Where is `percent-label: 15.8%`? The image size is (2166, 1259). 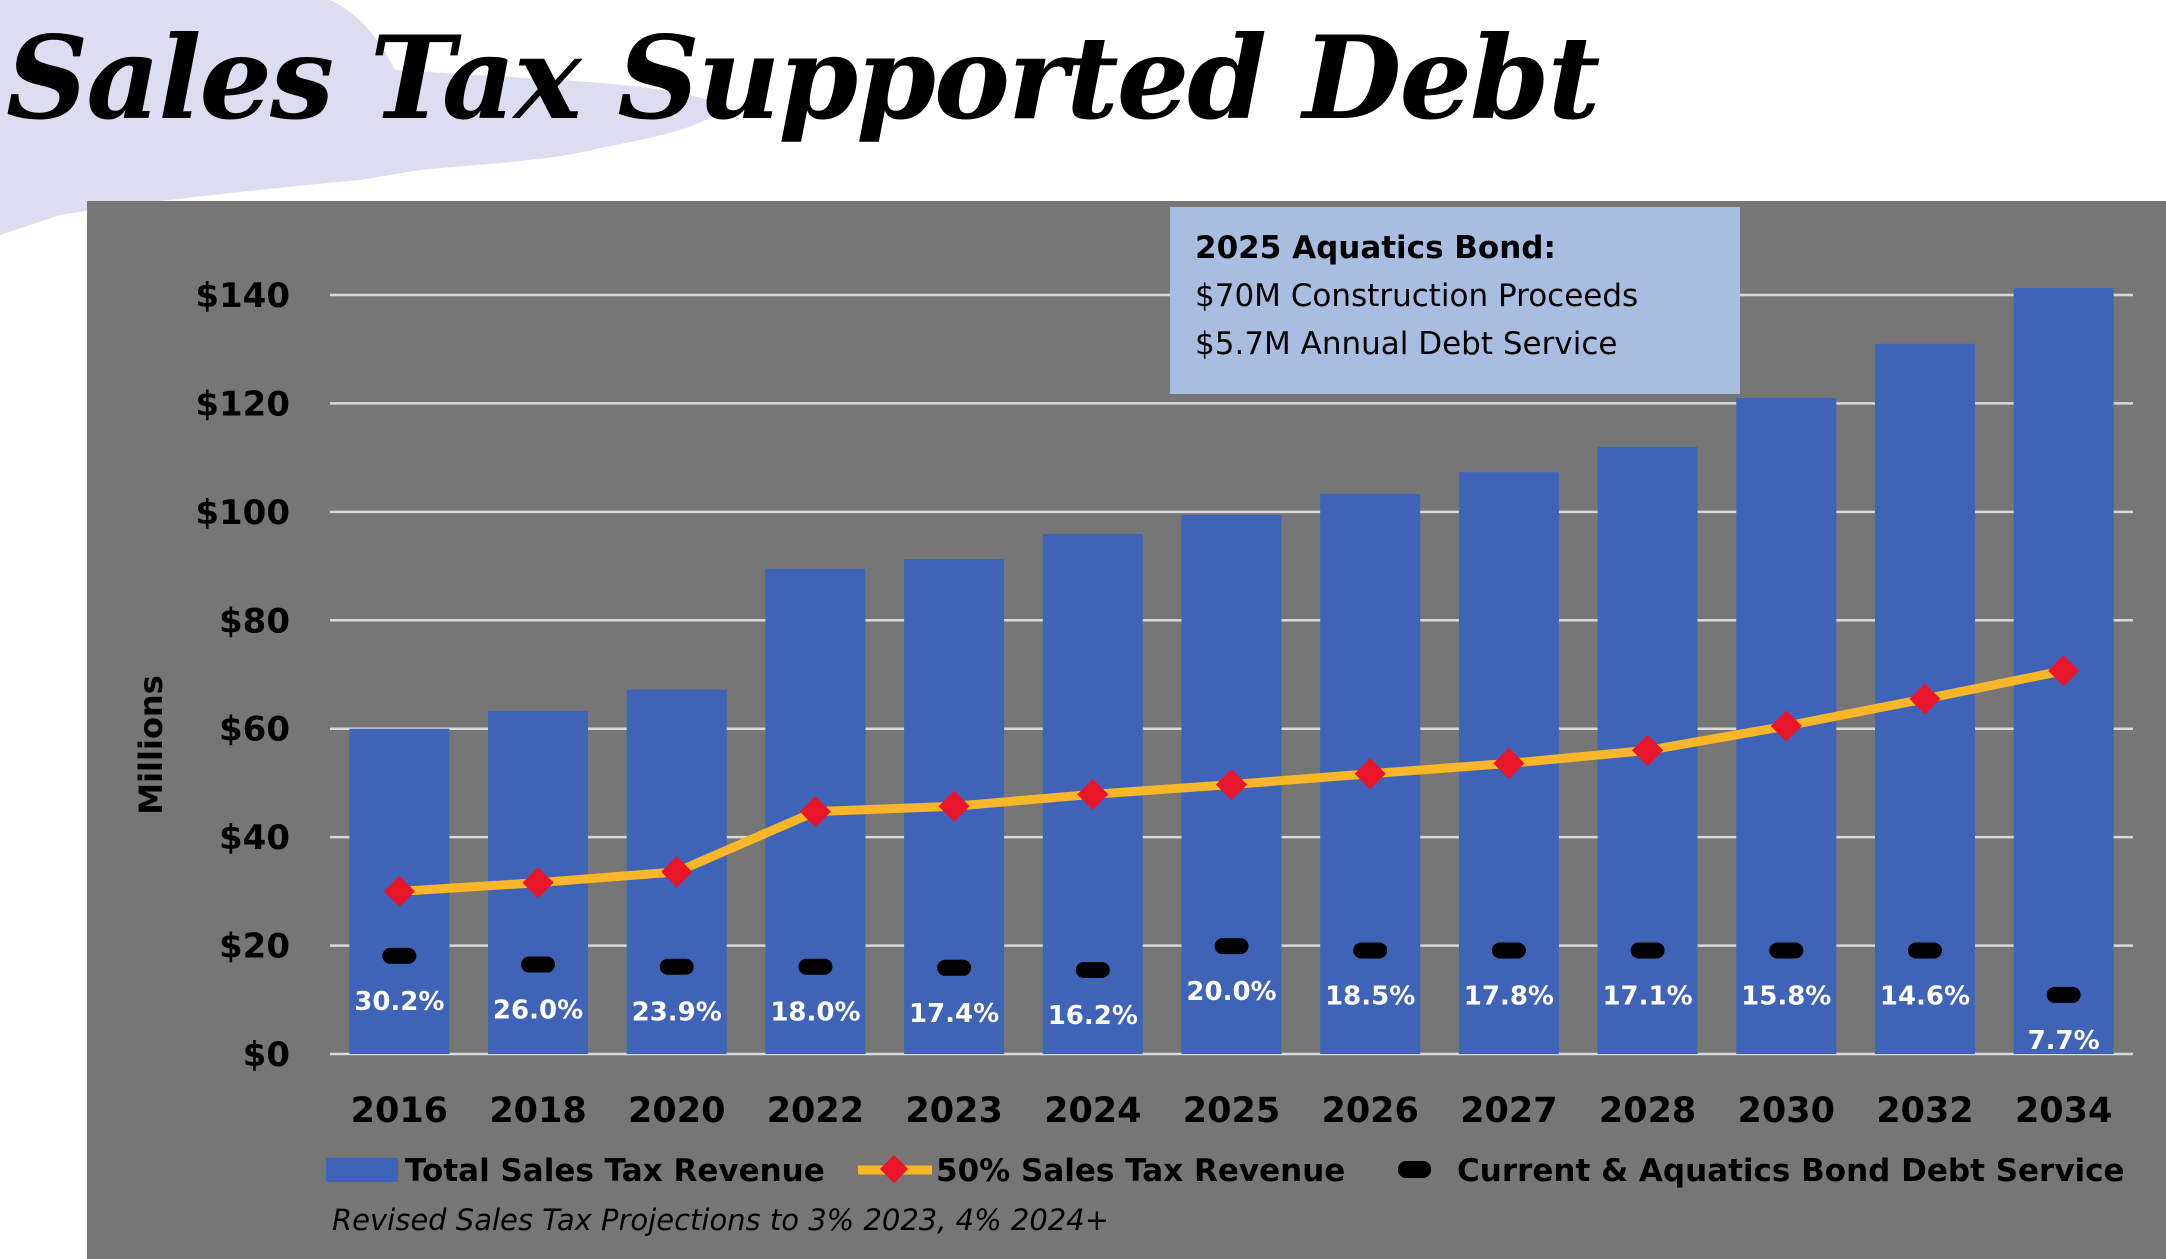
percent-label: 15.8% is located at coordinates (1786, 996).